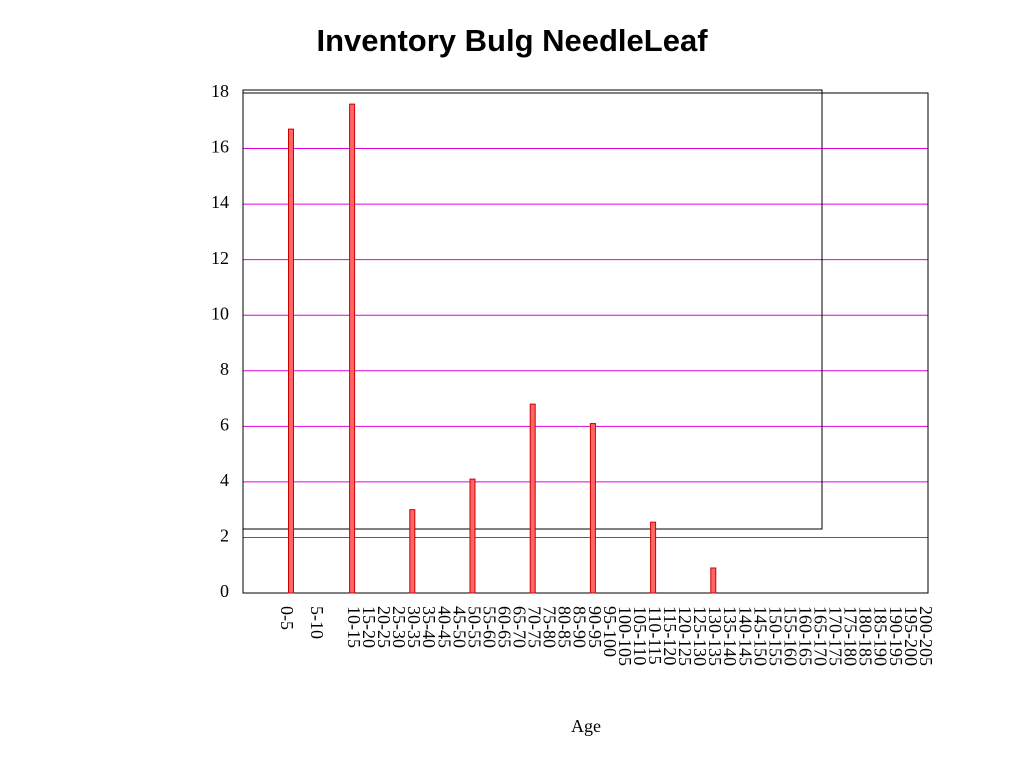 The height and width of the screenshot is (768, 1024). What do you see at coordinates (429, 627) in the screenshot?
I see `x-tick-label: 35-40` at bounding box center [429, 627].